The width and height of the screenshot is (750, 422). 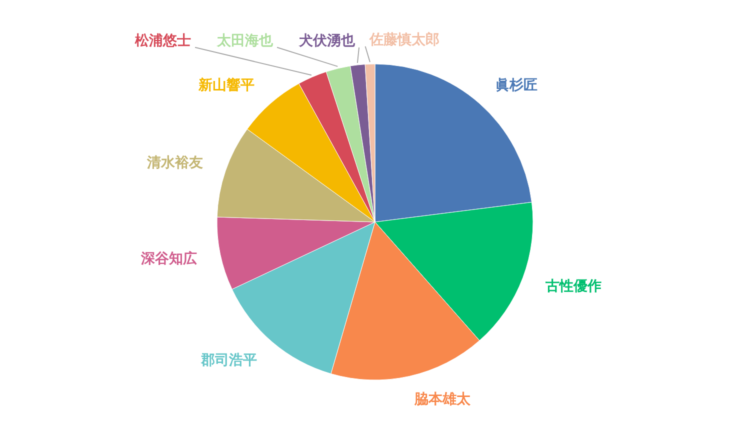 What do you see at coordinates (327, 41) in the screenshot?
I see `slice-label: 犬伏湧也` at bounding box center [327, 41].